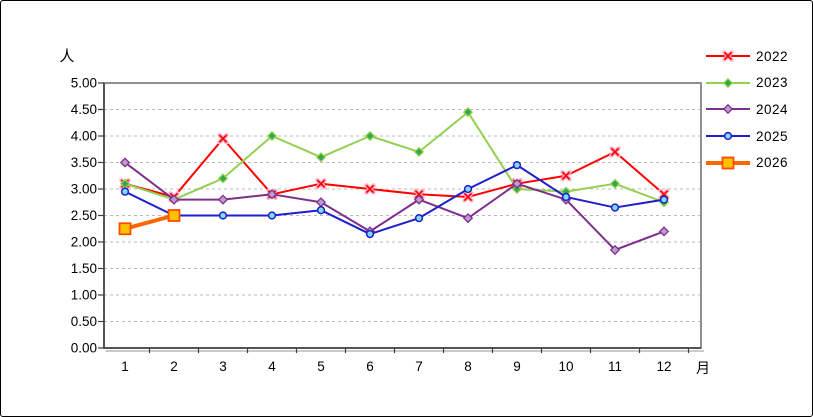 Image resolution: width=813 pixels, height=417 pixels. I want to click on series-2025-line, so click(394, 200).